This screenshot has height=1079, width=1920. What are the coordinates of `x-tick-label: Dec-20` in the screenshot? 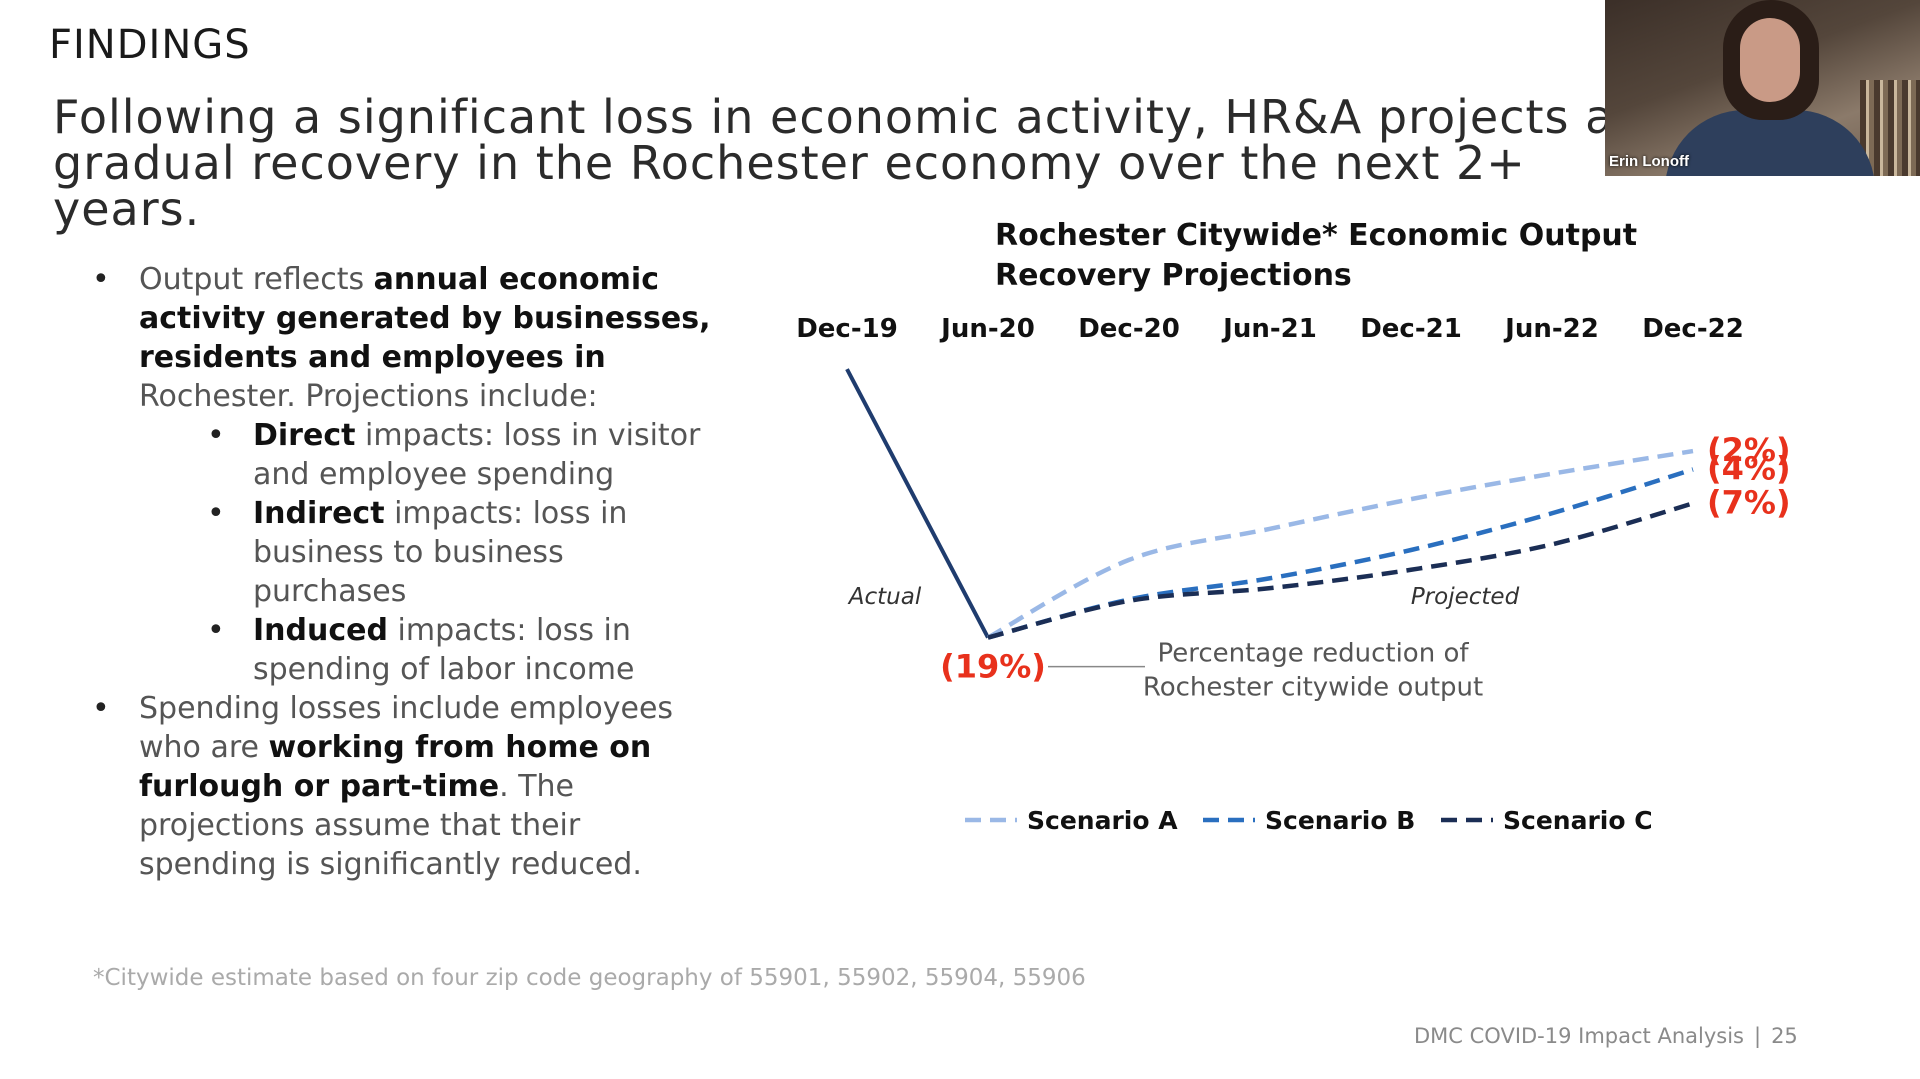 It's located at (1129, 329).